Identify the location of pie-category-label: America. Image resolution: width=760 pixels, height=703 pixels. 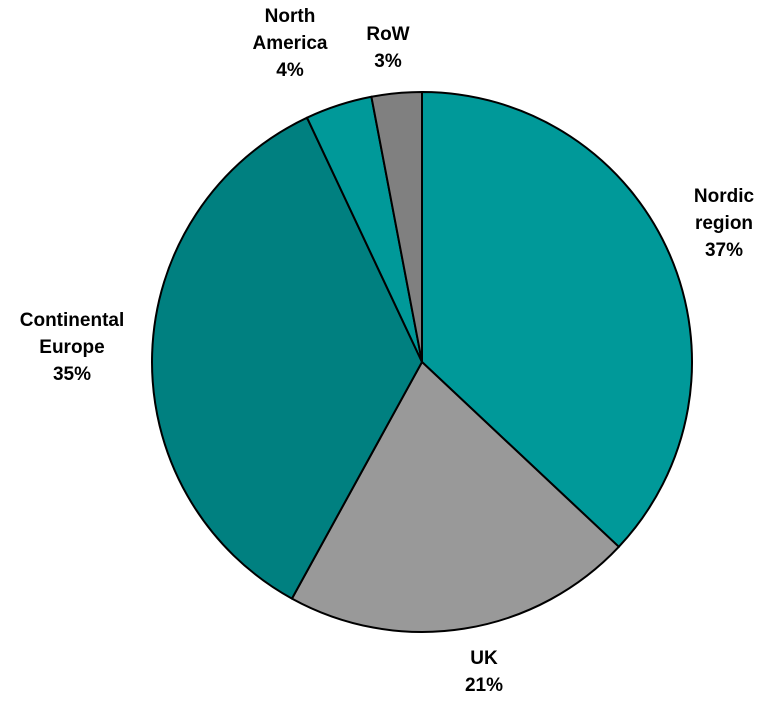
(290, 43).